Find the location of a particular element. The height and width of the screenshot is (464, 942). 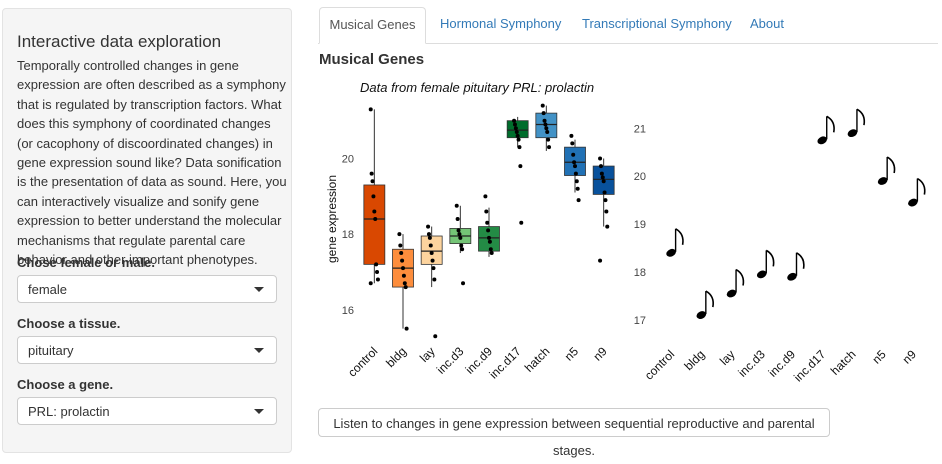

tissue-select: pituitary is located at coordinates (147, 350).